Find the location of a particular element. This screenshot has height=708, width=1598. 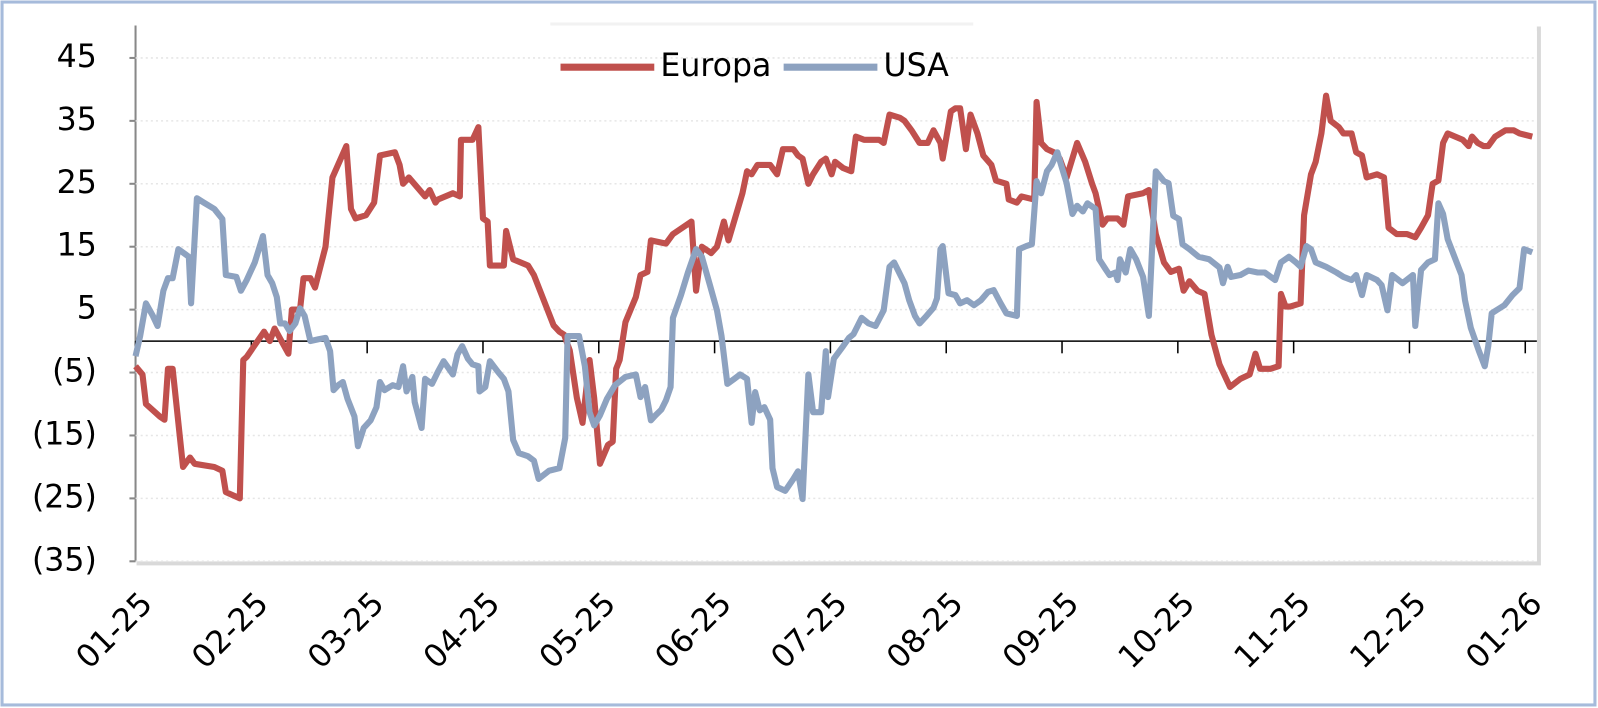

y-tick-label: (25) is located at coordinates (64, 497).